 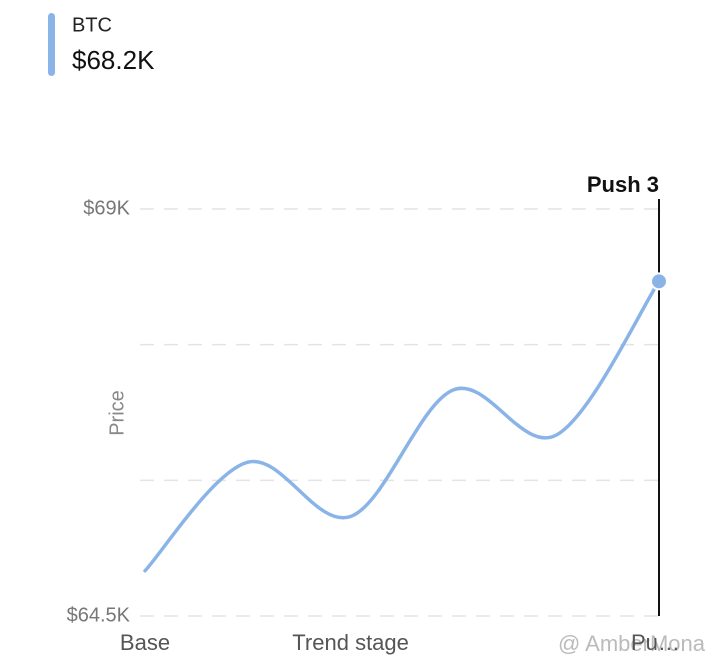 I want to click on x-tick-label: Push 3, so click(x=659, y=642).